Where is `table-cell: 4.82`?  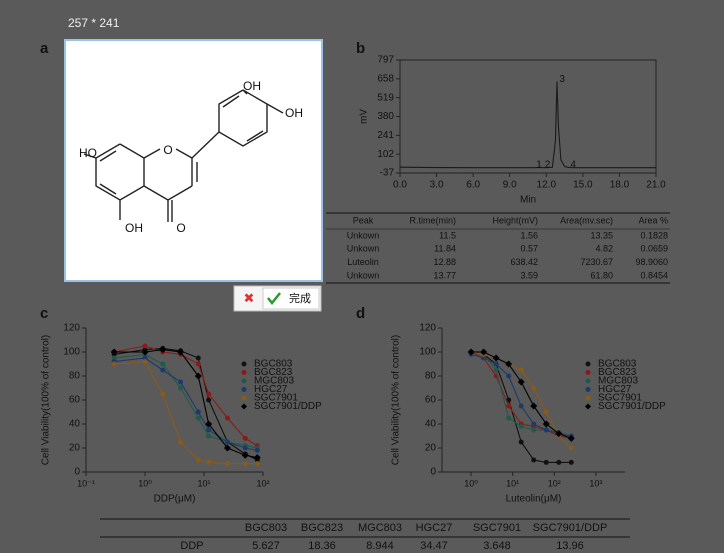 table-cell: 4.82 is located at coordinates (604, 249).